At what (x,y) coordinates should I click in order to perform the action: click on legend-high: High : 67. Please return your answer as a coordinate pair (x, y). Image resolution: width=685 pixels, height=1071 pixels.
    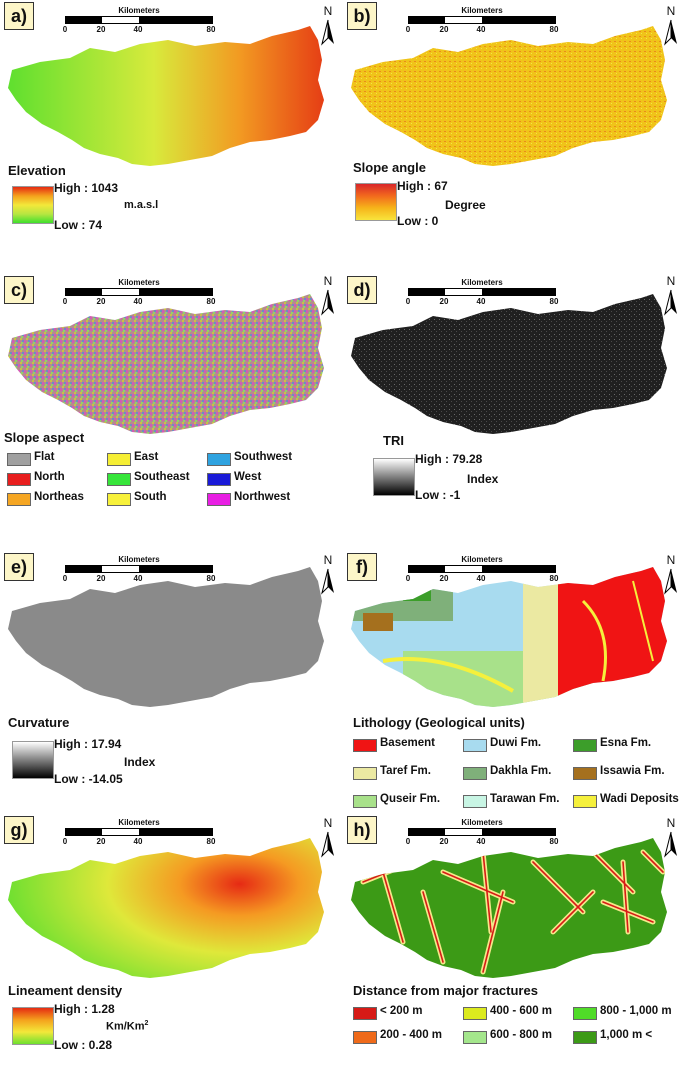
    Looking at the image, I should click on (422, 186).